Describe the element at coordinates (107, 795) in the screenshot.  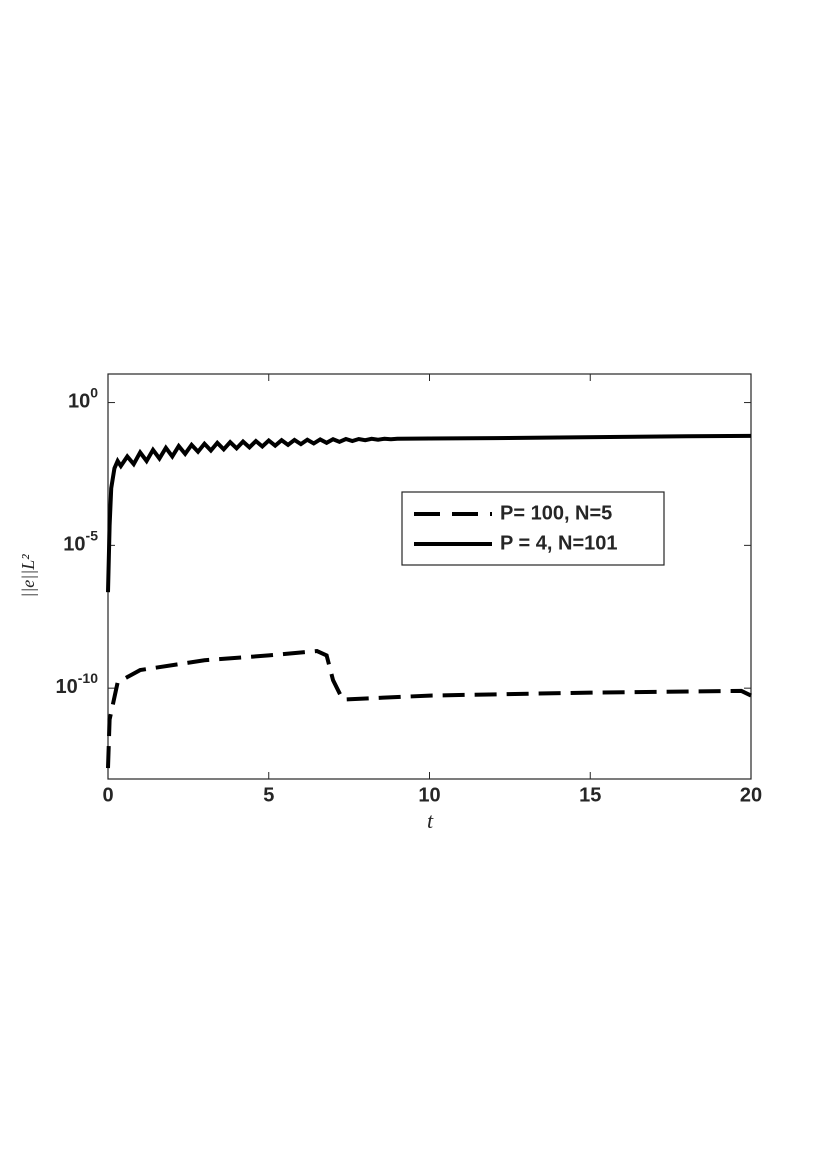
I see `x-tick-label: 0` at that location.